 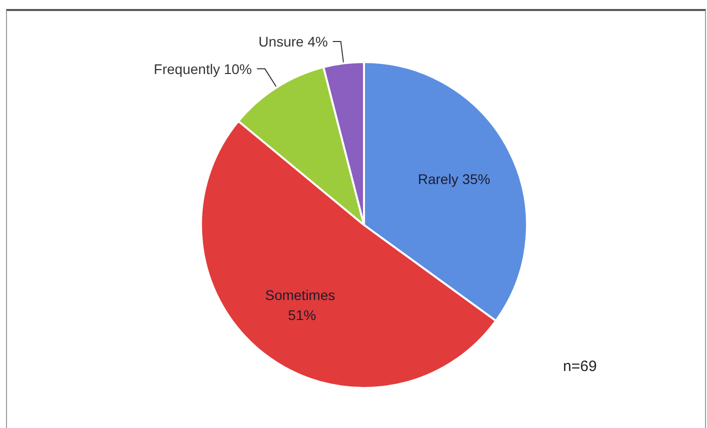 What do you see at coordinates (293, 41) in the screenshot?
I see `slice-label: Unsure 4%` at bounding box center [293, 41].